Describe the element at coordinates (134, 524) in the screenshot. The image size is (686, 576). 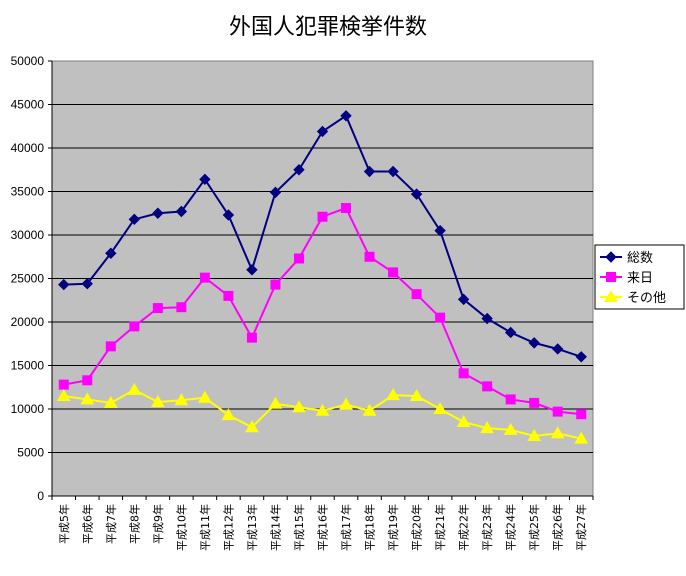
I see `x-tick-label: 平成8年` at that location.